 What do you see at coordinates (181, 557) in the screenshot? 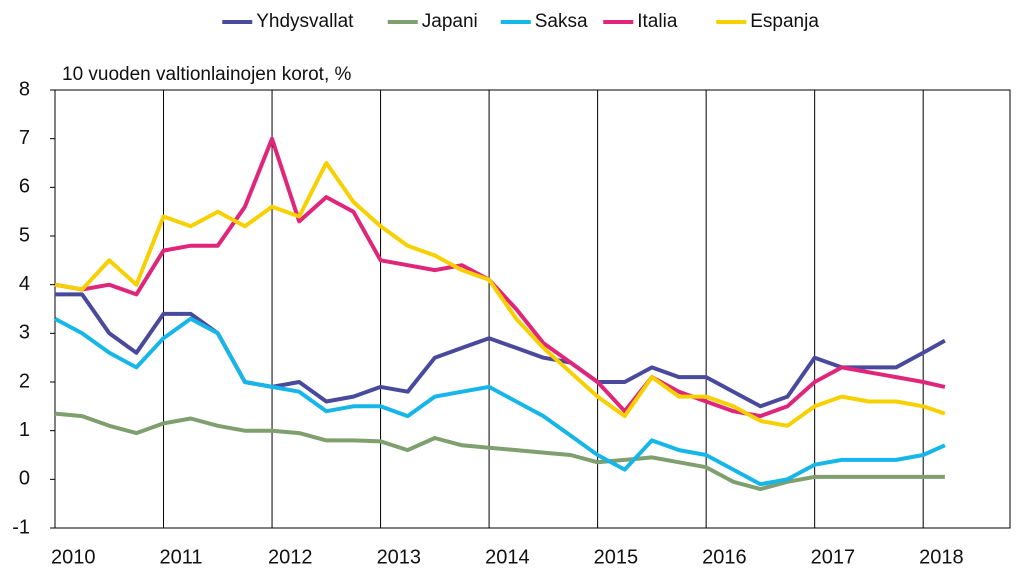
I see `x-tick-label: 2011` at bounding box center [181, 557].